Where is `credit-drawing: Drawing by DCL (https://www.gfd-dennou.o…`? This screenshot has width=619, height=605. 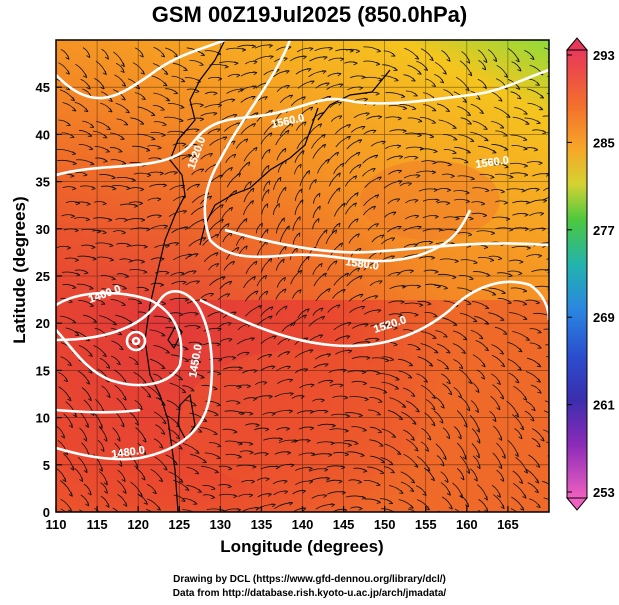
credit-drawing: Drawing by DCL (https://www.gfd-dennou.o… is located at coordinates (309, 579).